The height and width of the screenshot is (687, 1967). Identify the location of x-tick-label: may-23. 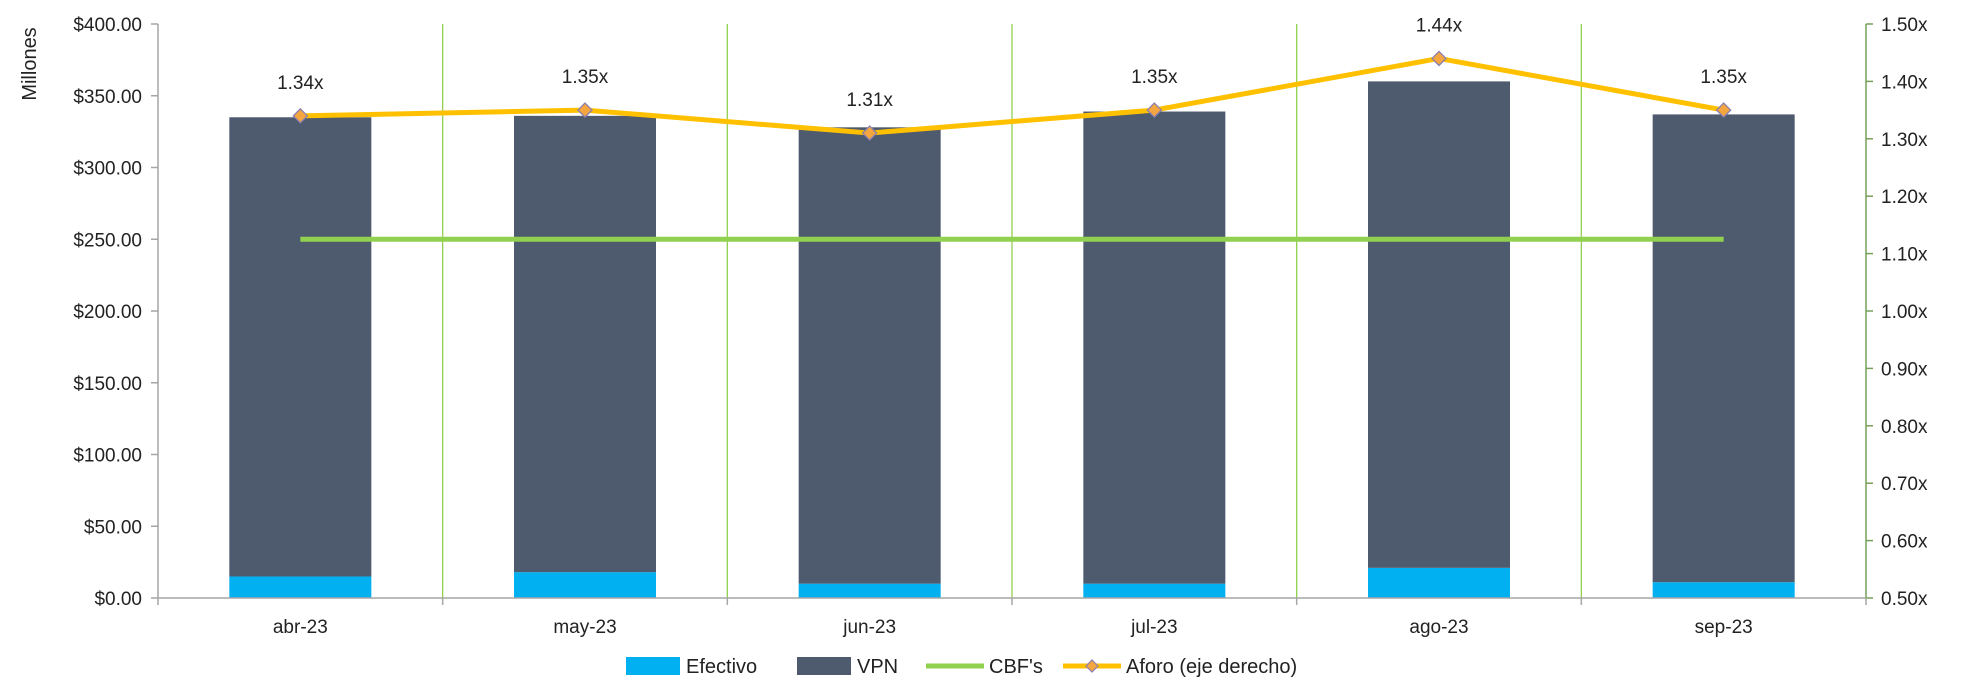
(584, 627).